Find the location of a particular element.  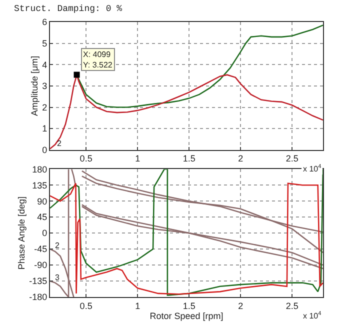

y-tick-label: 6 is located at coordinates (45, 22).